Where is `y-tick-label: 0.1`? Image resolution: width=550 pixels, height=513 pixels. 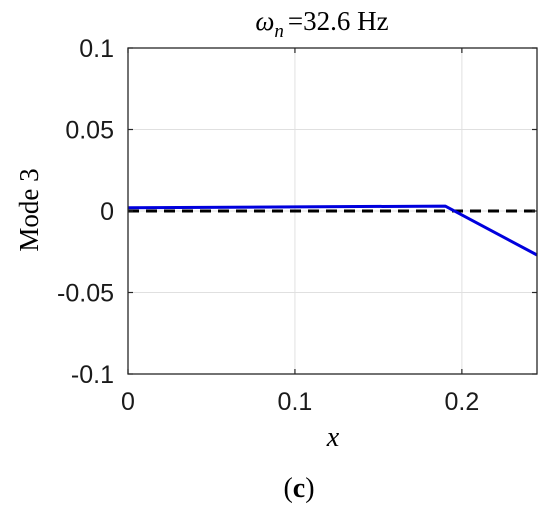 y-tick-label: 0.1 is located at coordinates (96, 49).